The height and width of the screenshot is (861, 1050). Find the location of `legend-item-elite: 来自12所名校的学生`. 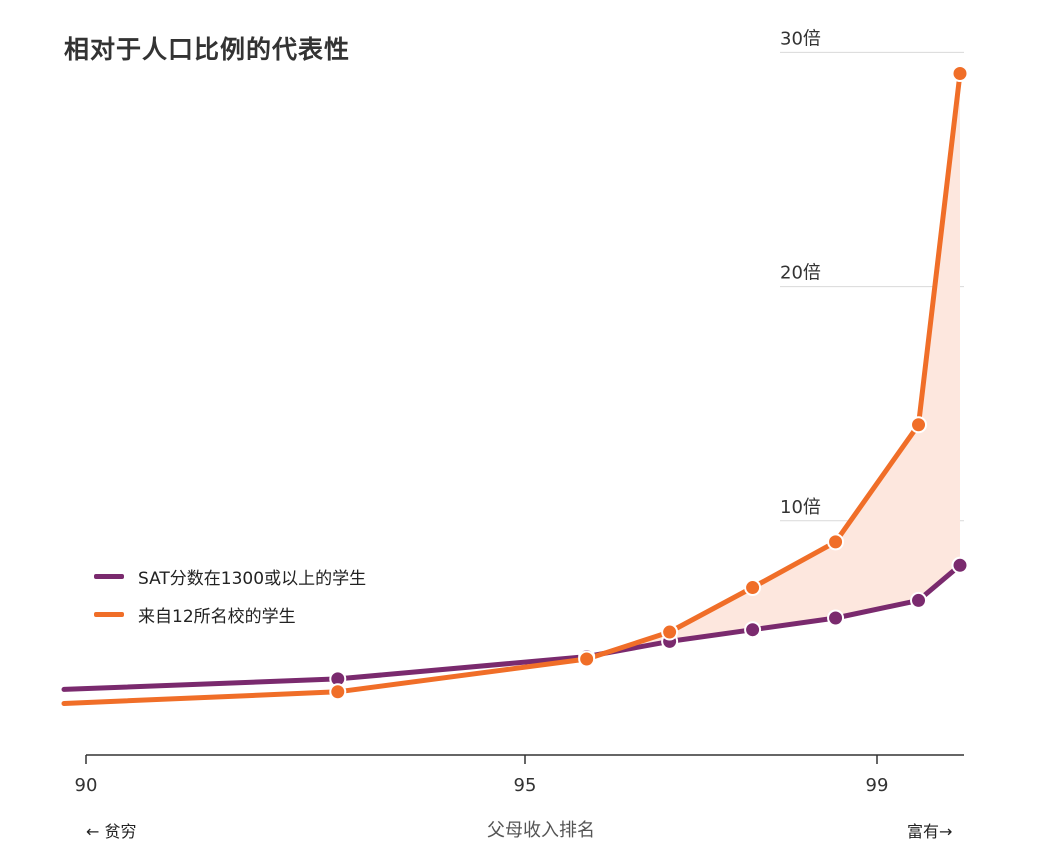

legend-item-elite: 来自12所名校的学生 is located at coordinates (230, 614).